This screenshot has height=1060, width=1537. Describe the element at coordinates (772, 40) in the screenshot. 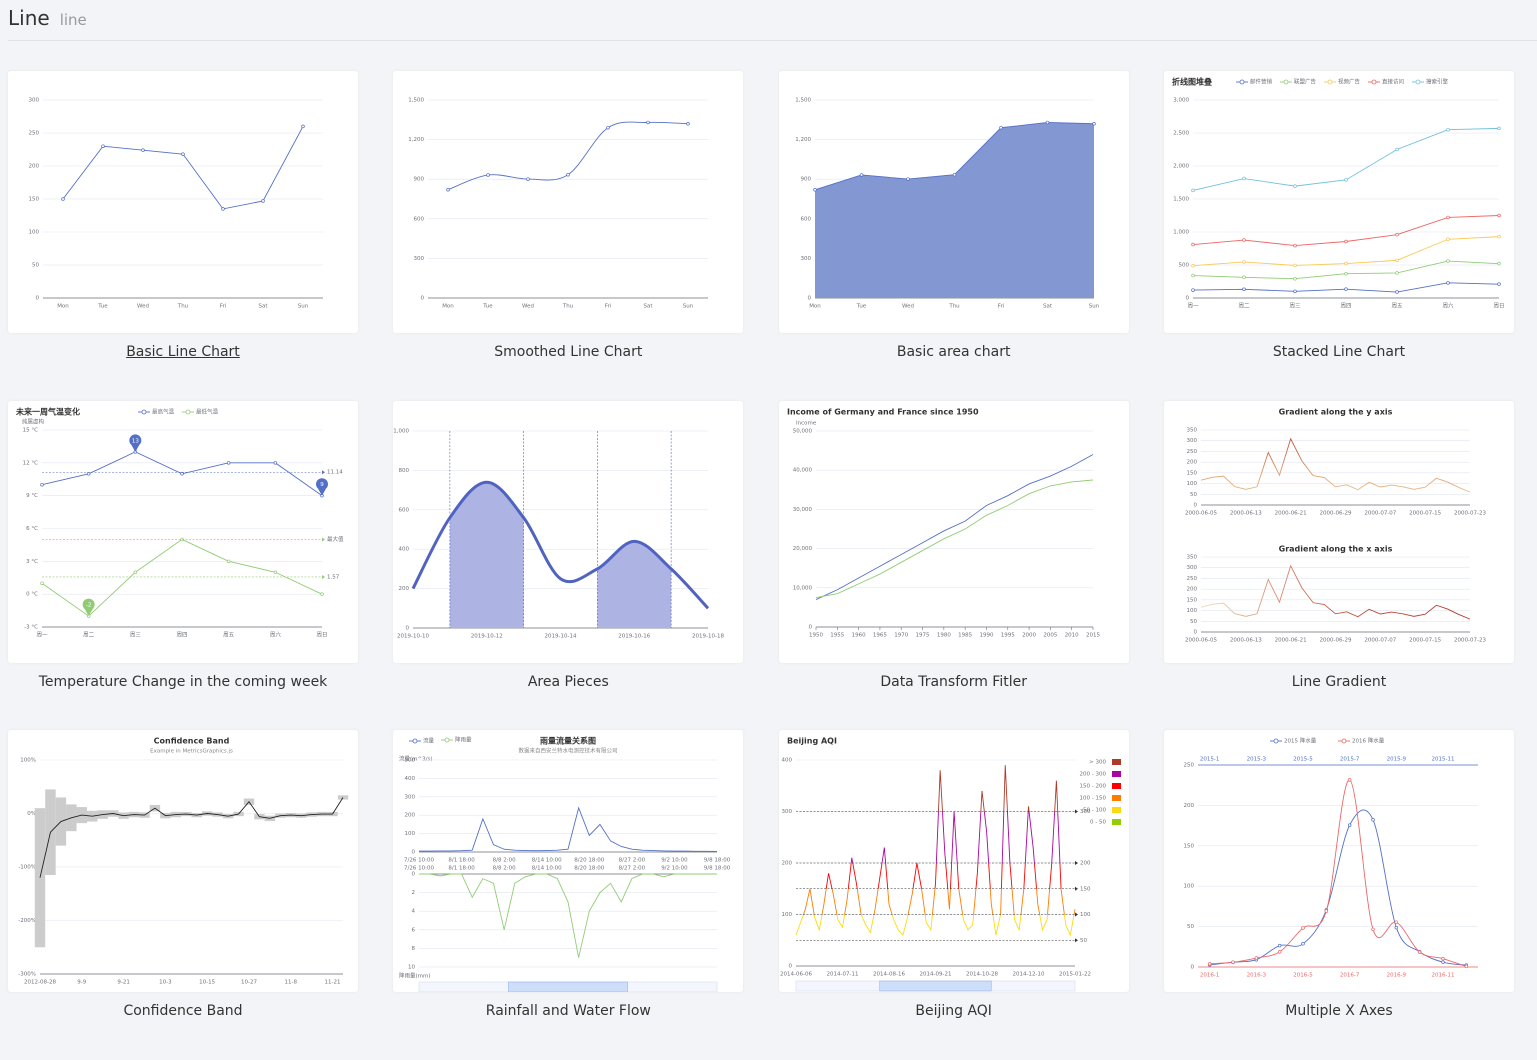

I see `divider` at that location.